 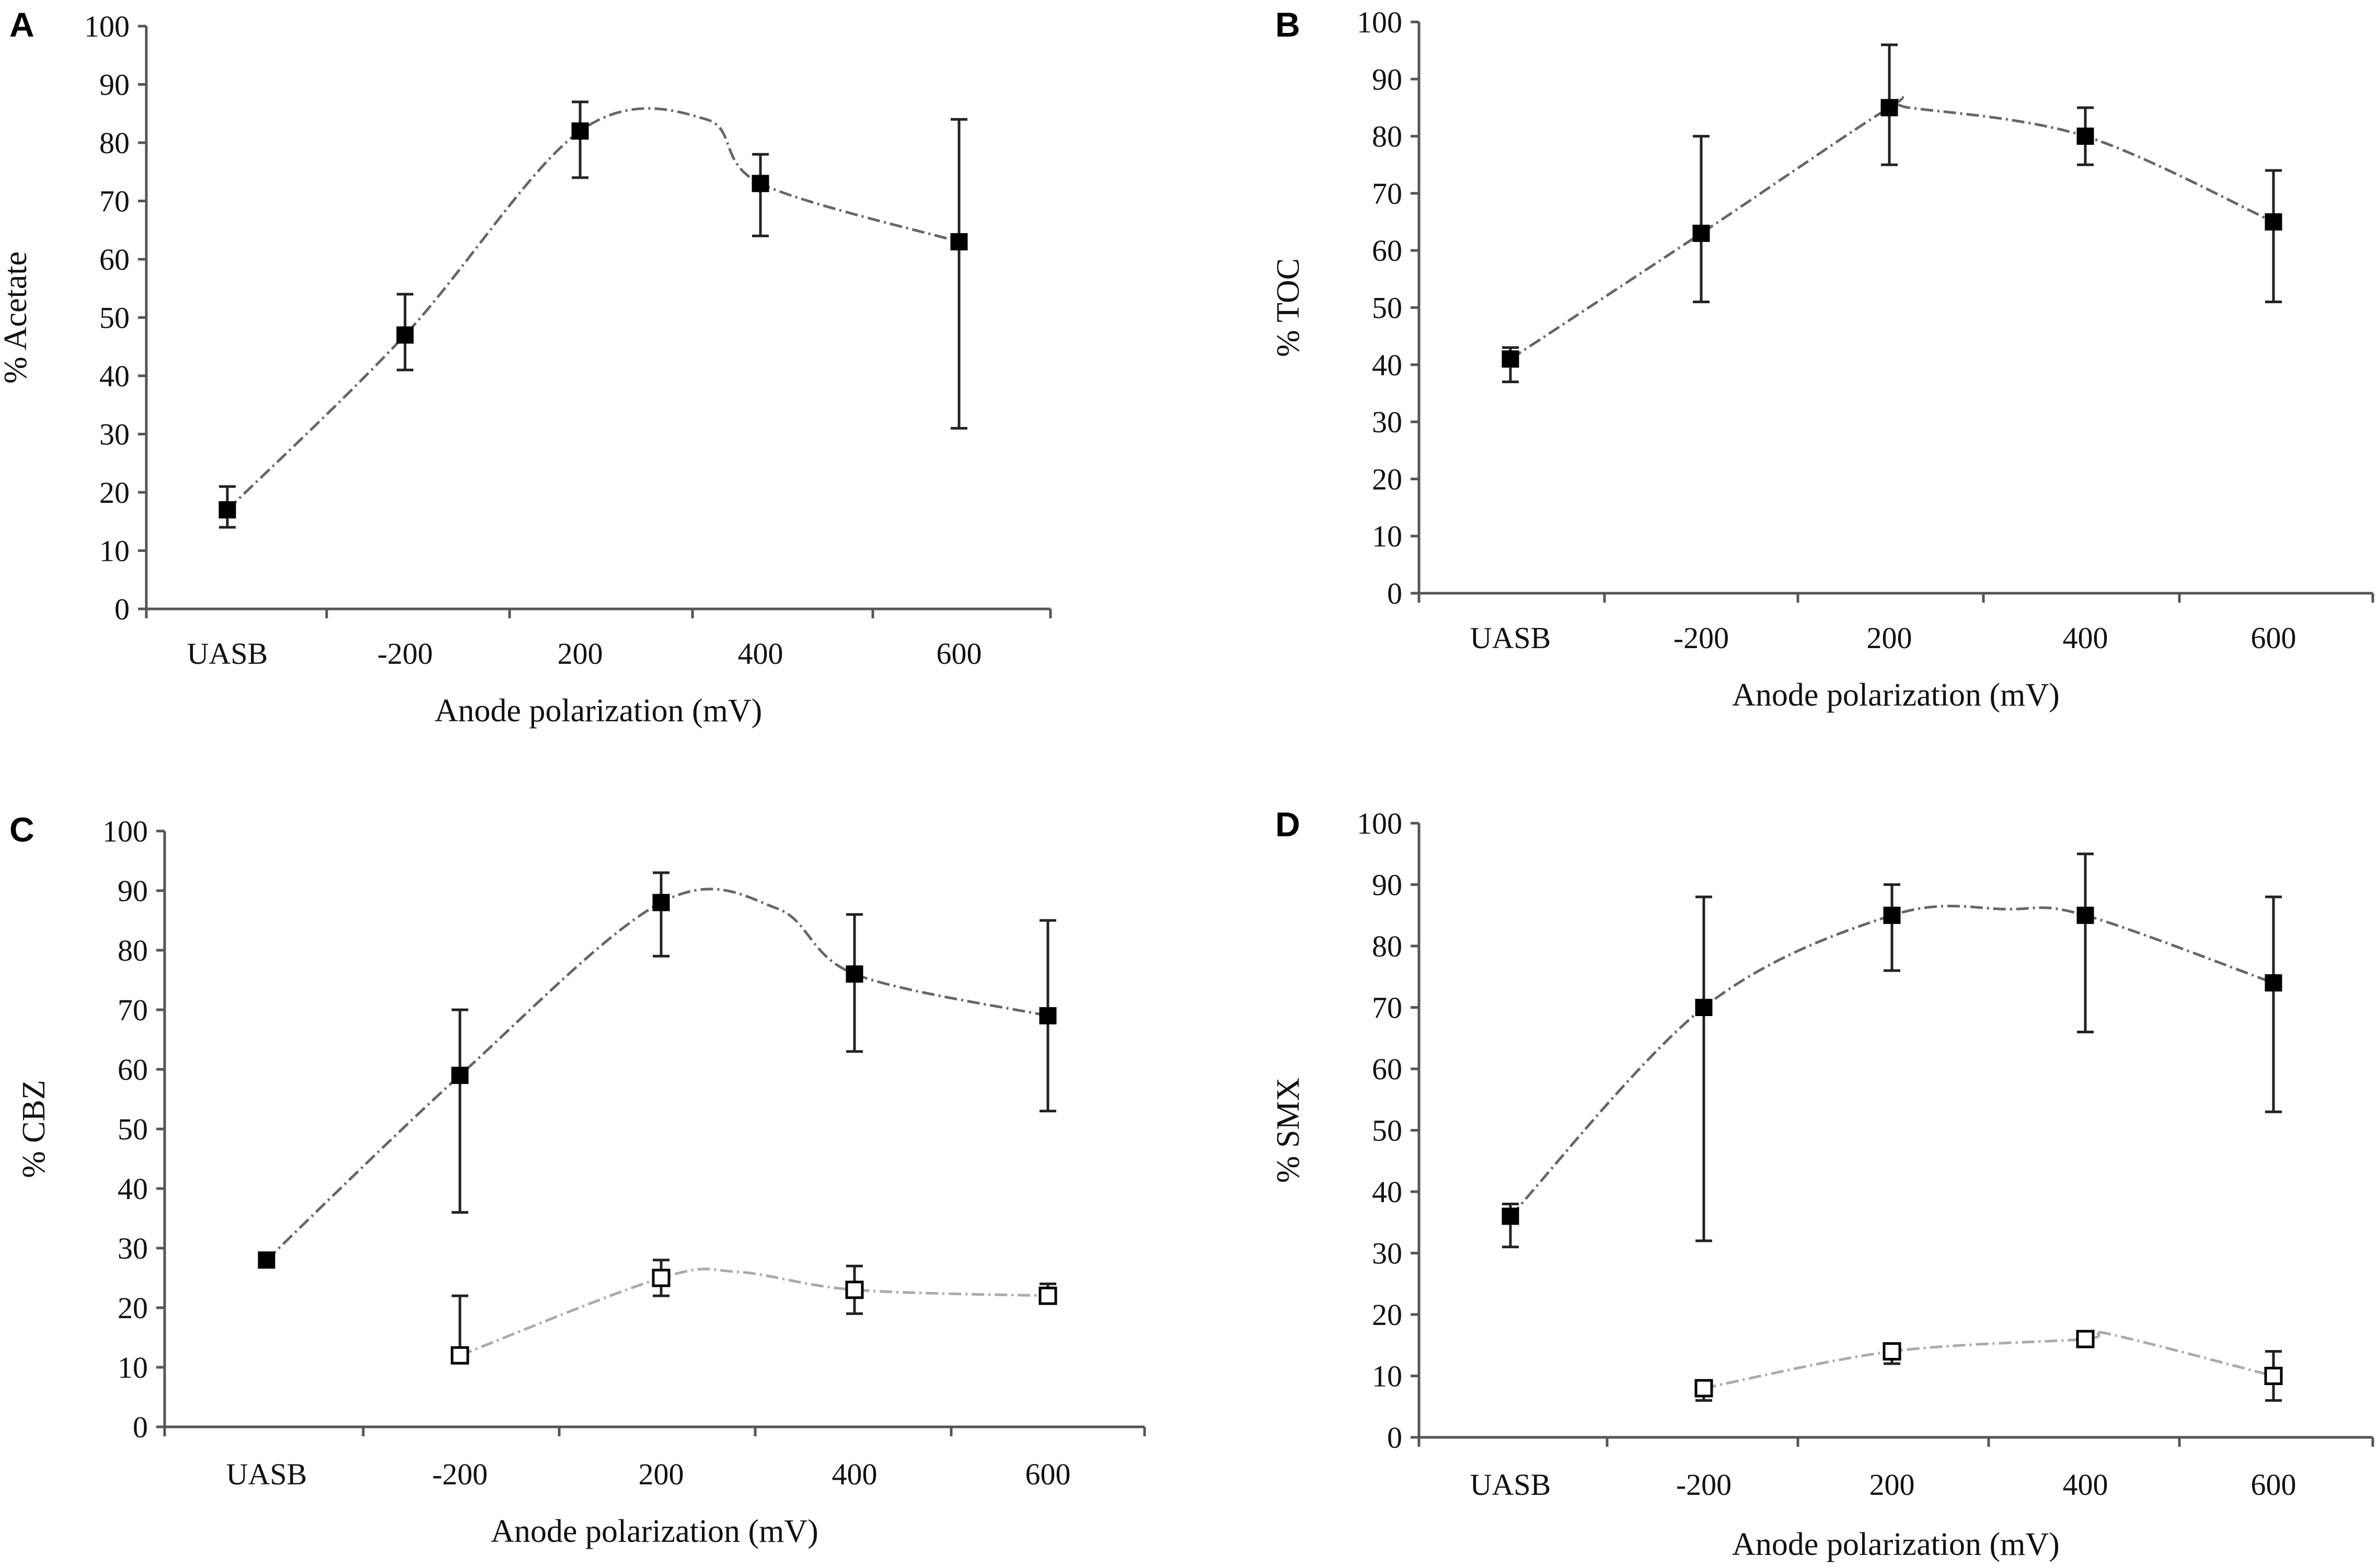 I want to click on y-axis-title: % SMX, so click(x=1288, y=1130).